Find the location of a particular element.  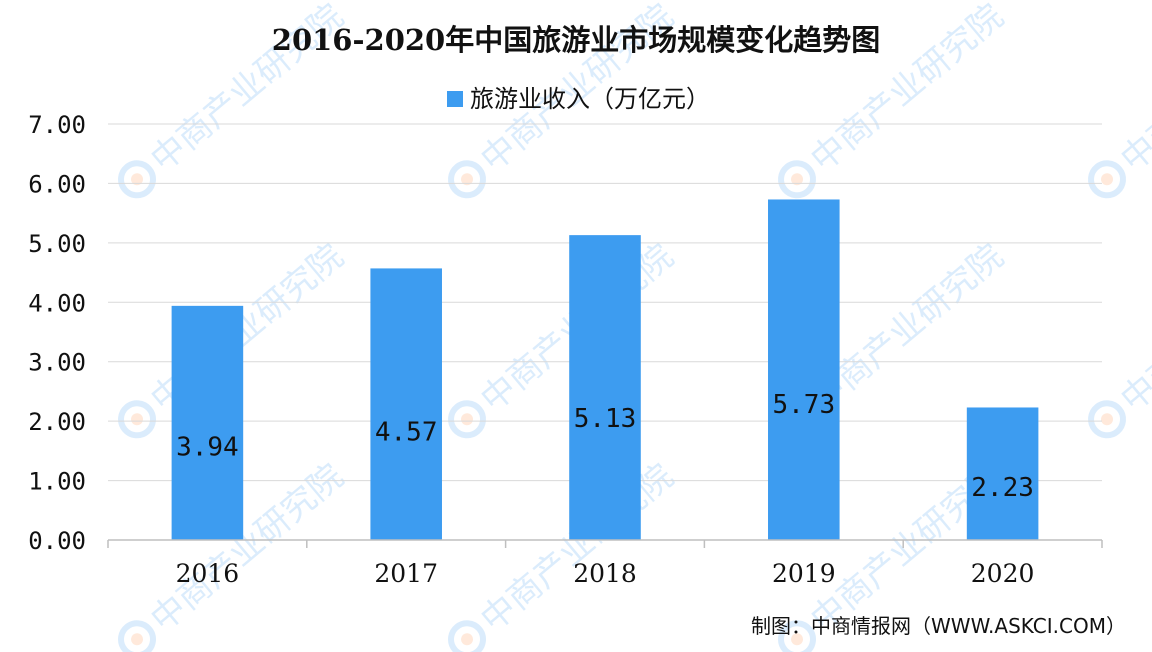

y-tick-label: 7.00 is located at coordinates (57, 125).